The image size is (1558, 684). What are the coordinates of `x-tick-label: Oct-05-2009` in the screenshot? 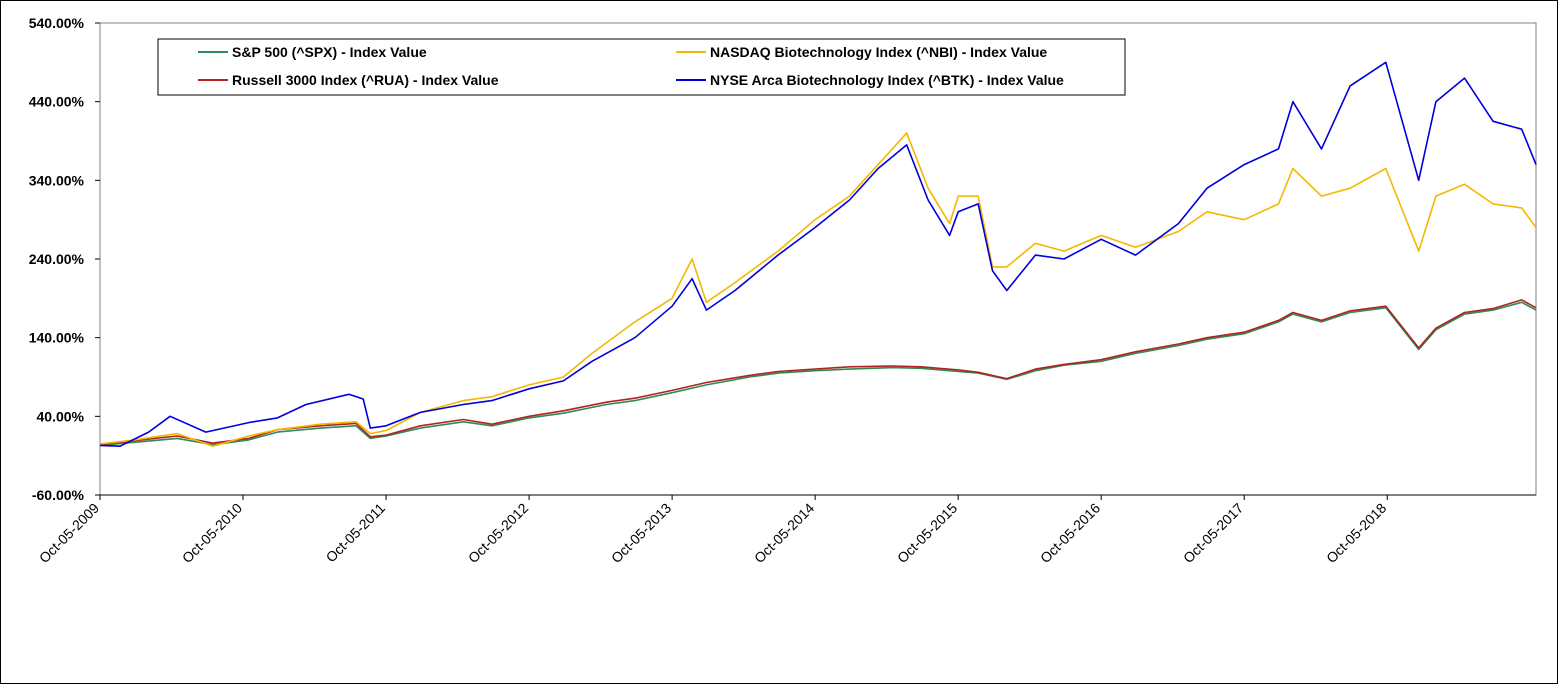 It's located at (69, 533).